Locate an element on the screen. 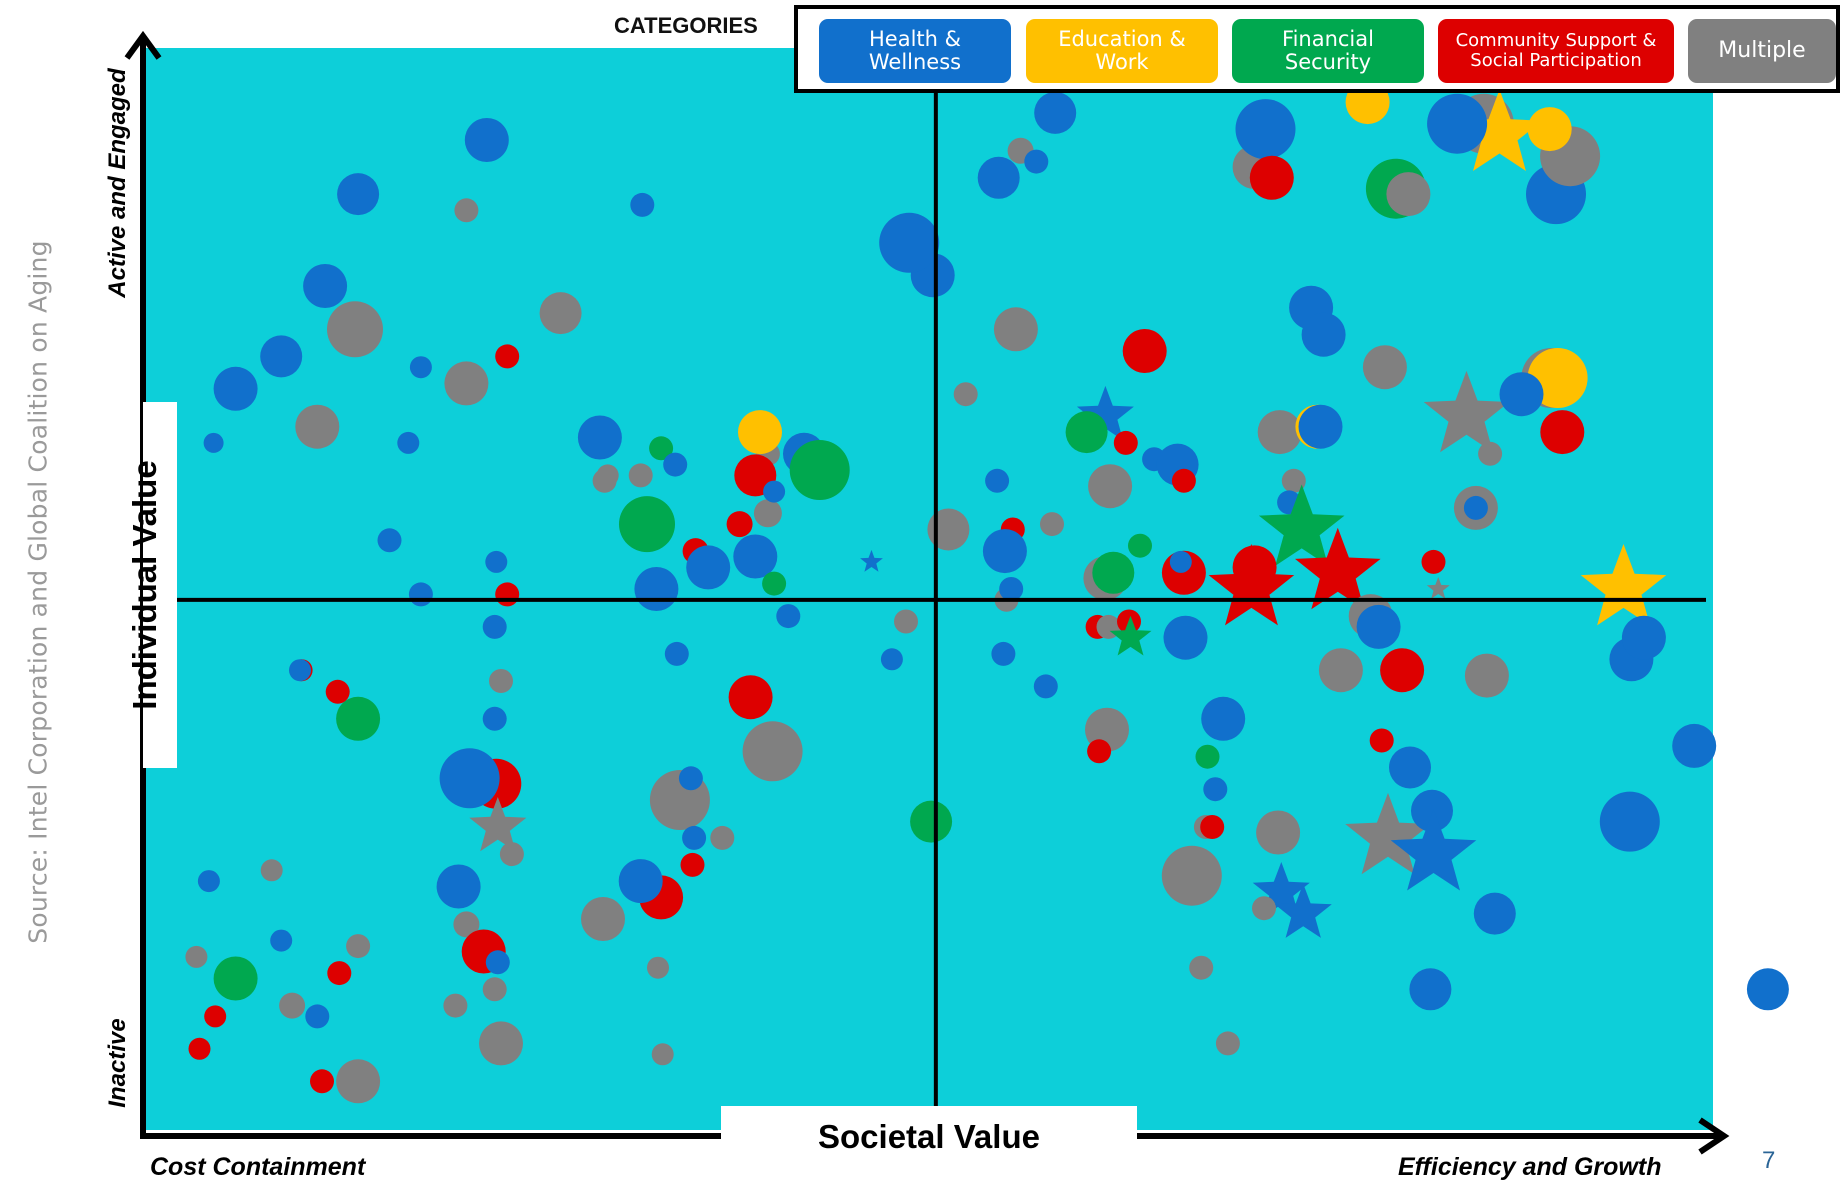  y-axis-arrow is located at coordinates (143, 45).